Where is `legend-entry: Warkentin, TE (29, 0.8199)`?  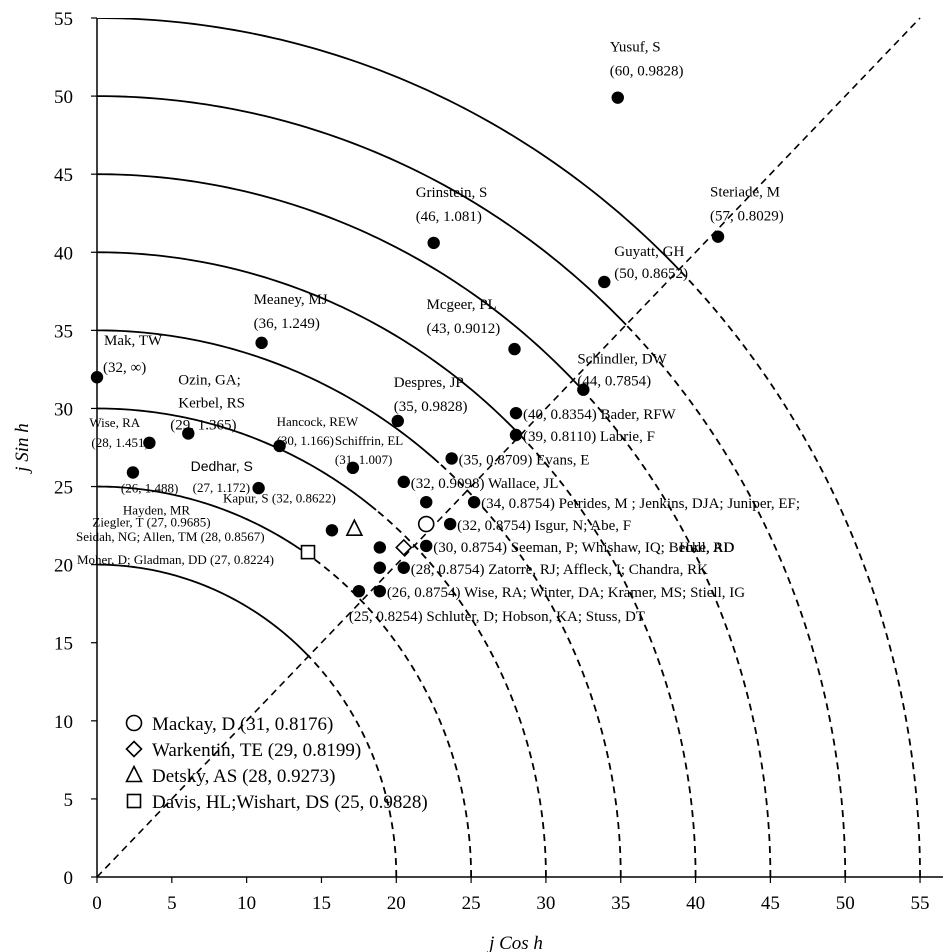
legend-entry: Warkentin, TE (29, 0.8199) is located at coordinates (256, 750).